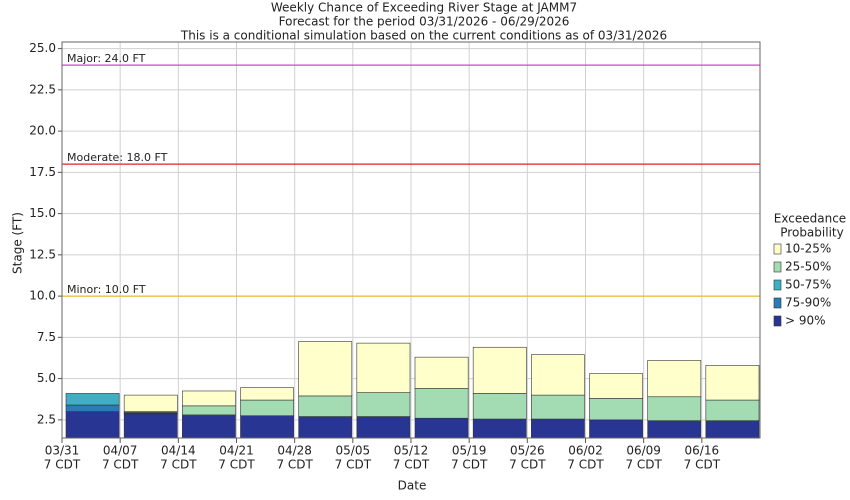 This screenshot has height=500, width=850. Describe the element at coordinates (106, 58) in the screenshot. I see `flood-label: Major: 24.0 FT` at that location.